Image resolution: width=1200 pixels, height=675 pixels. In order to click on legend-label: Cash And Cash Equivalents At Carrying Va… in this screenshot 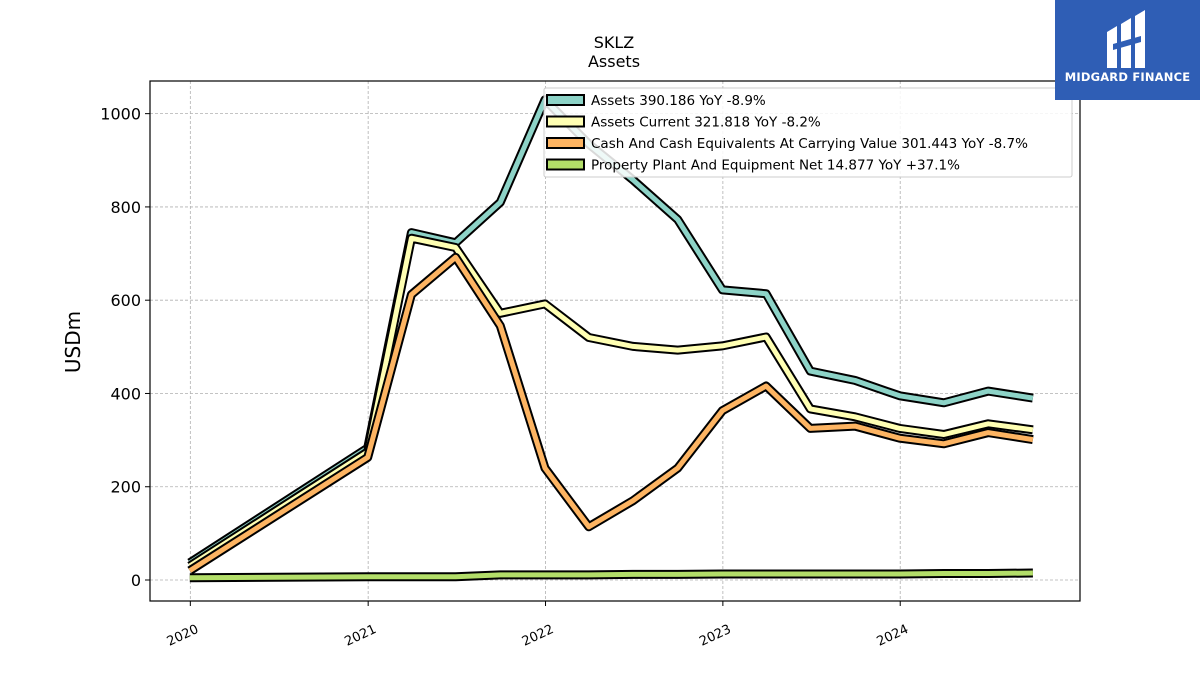, I will do `click(809, 144)`.